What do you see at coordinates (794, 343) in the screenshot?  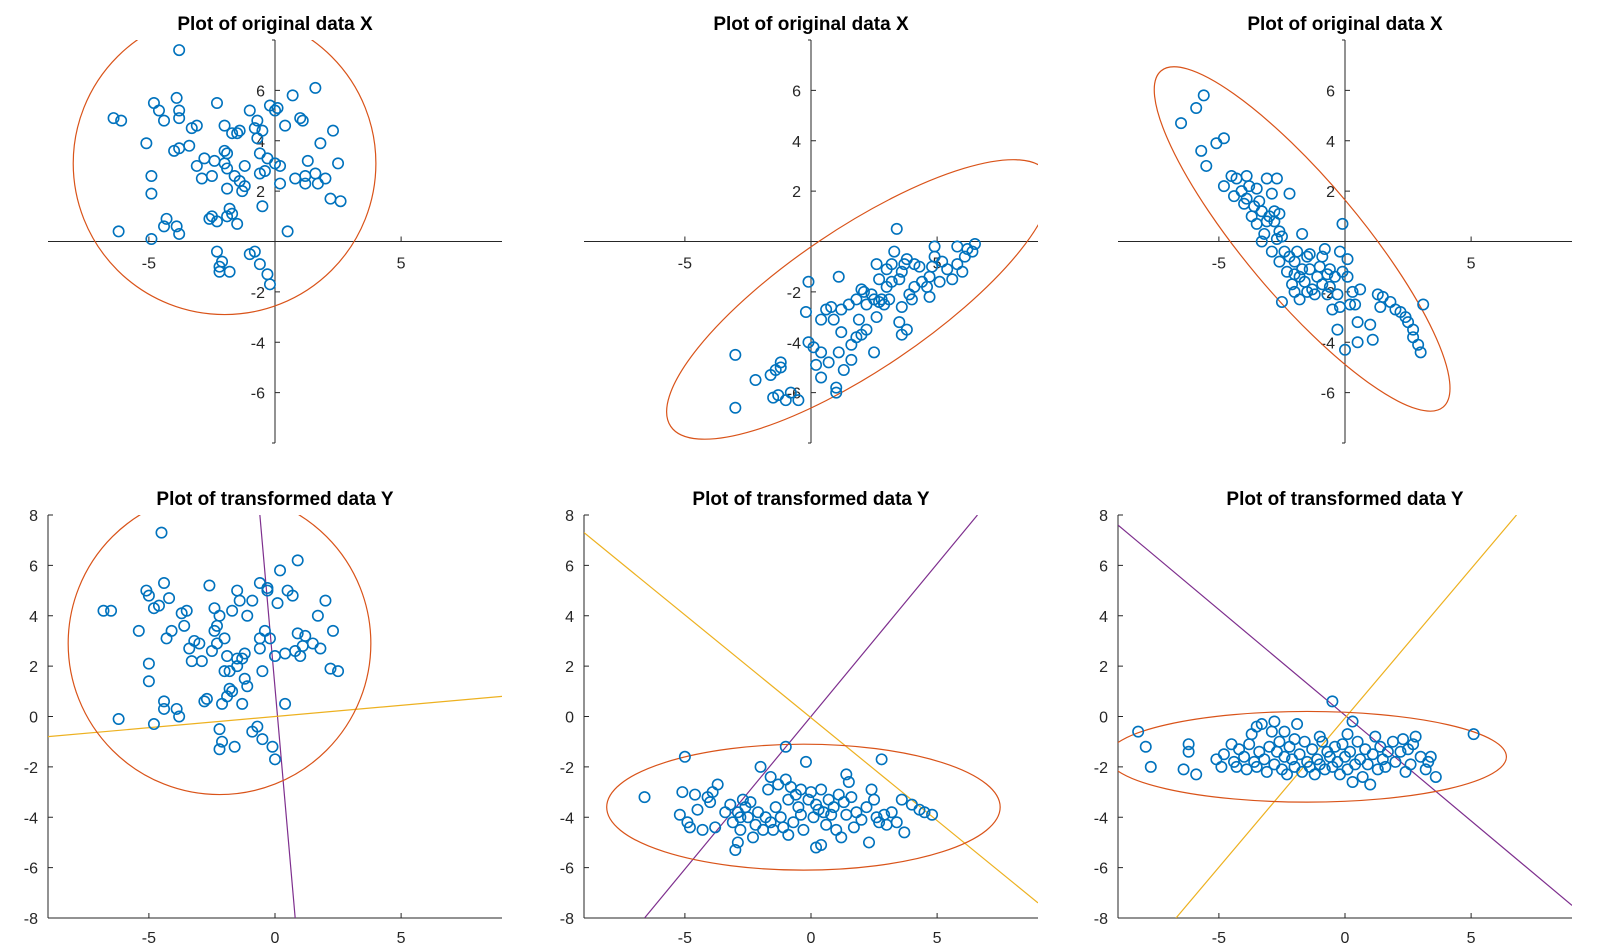 I see `y-tick-label: -4` at bounding box center [794, 343].